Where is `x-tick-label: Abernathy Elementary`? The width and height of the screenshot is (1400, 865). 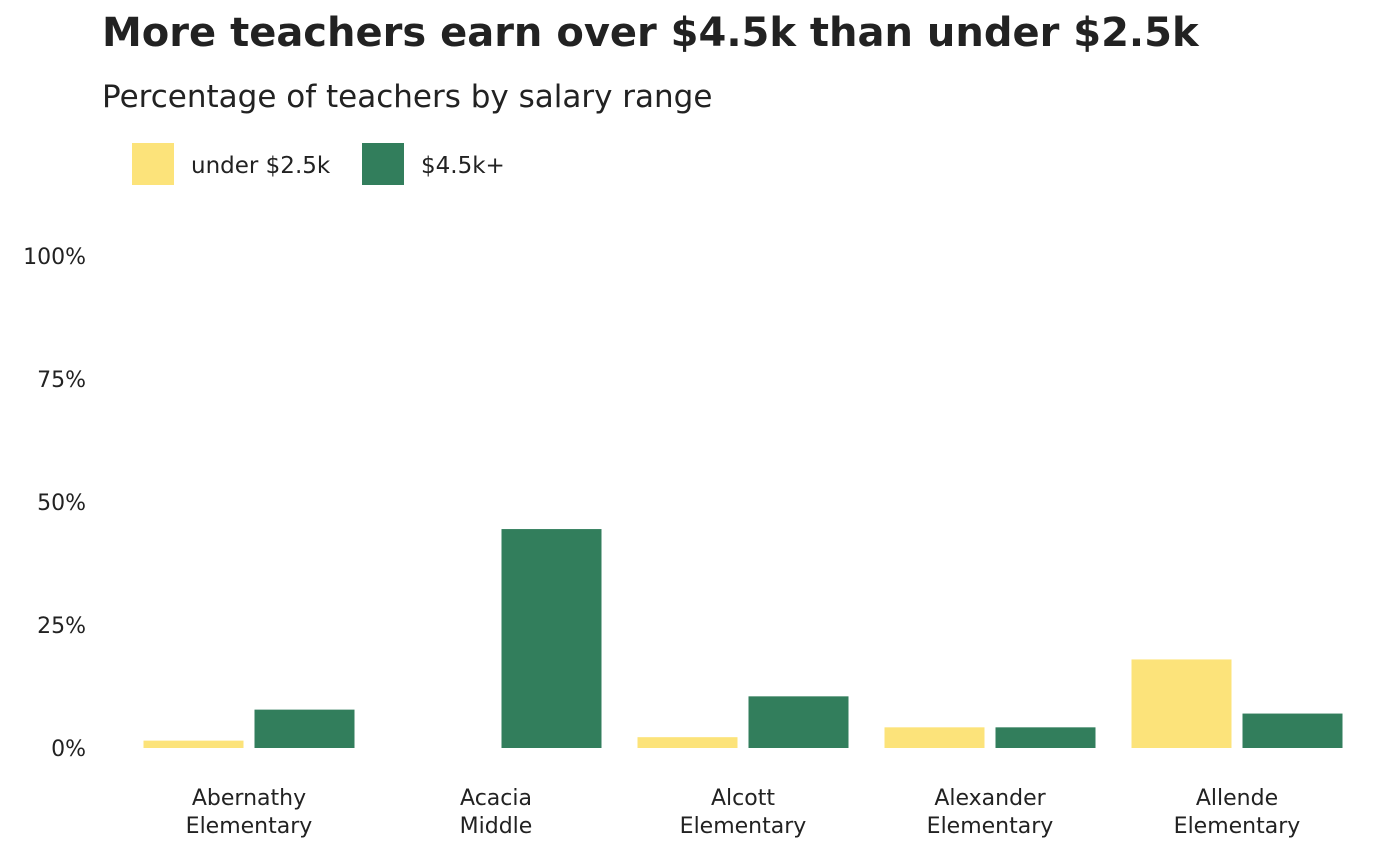 x-tick-label: Abernathy Elementary is located at coordinates (249, 812).